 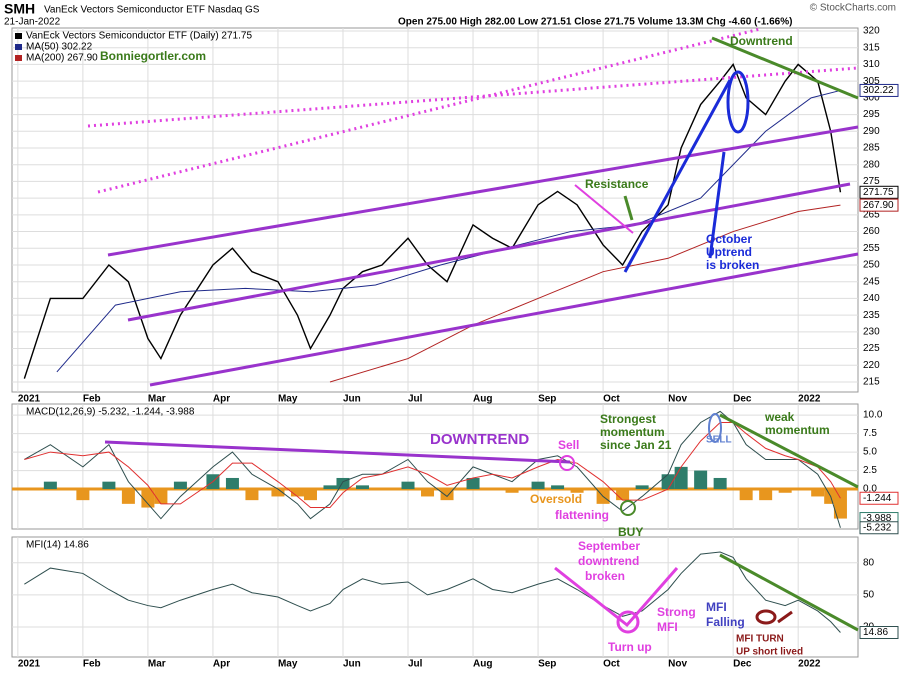 What do you see at coordinates (870, 489) in the screenshot?
I see `y-tick-label: 0.0` at bounding box center [870, 489].